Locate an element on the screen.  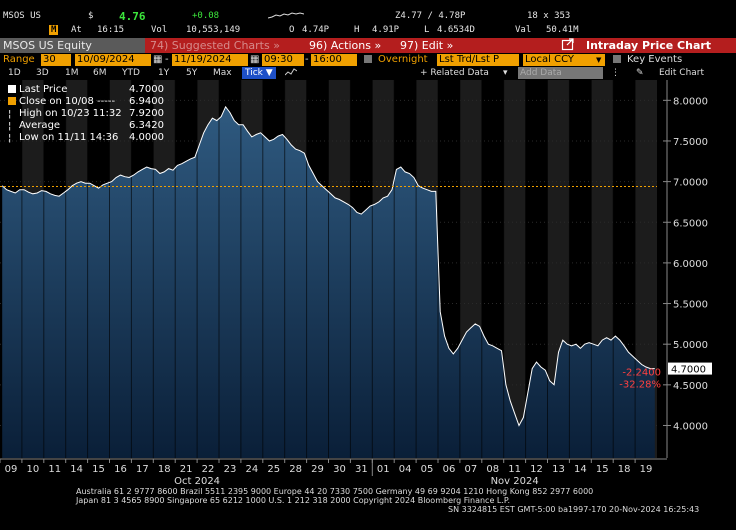
x-tick-label: 28 is located at coordinates (295, 469).